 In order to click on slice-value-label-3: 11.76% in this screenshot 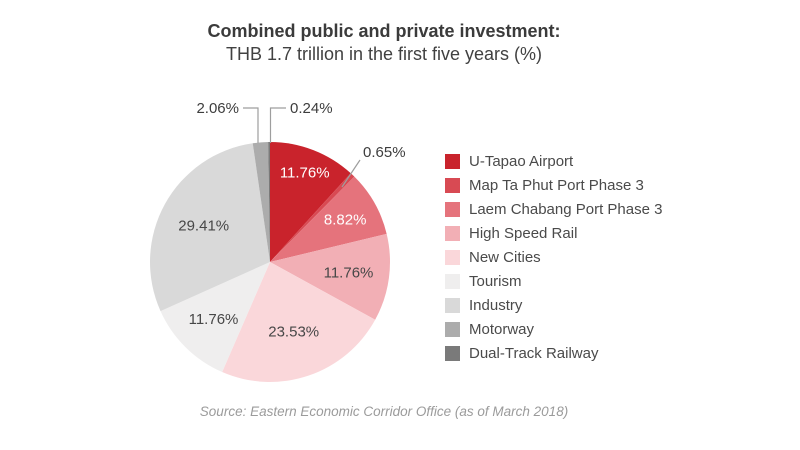, I will do `click(349, 273)`.